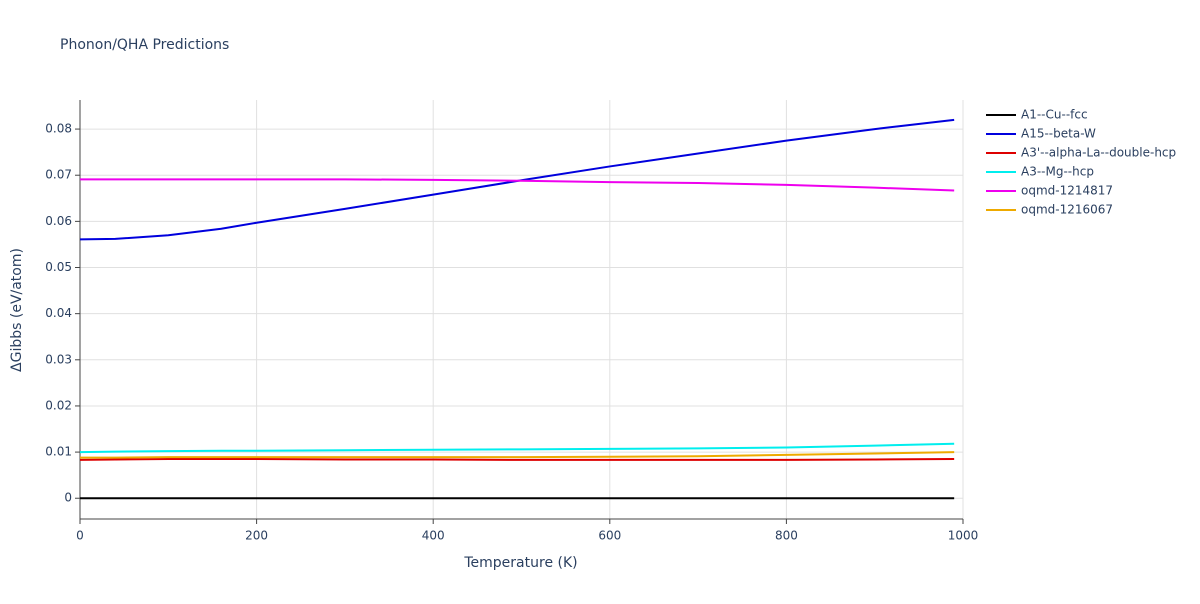  I want to click on y-tick-label: 0.06, so click(58, 221).